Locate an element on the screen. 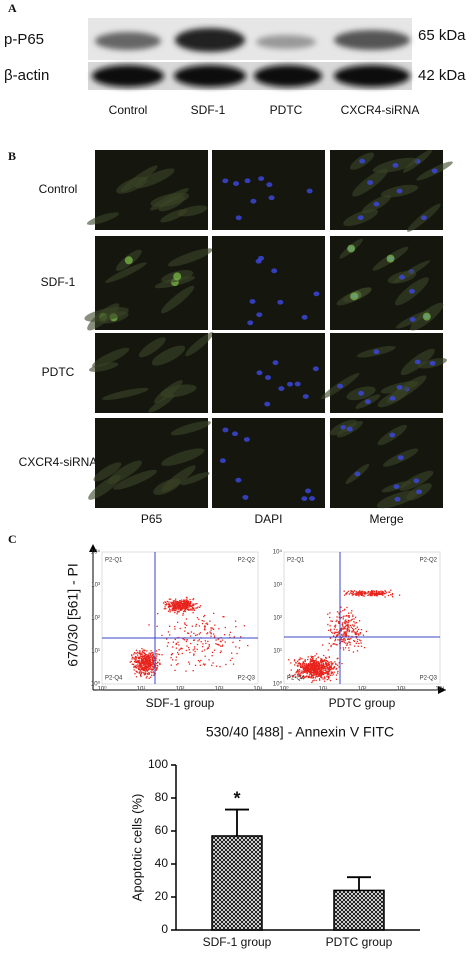 The image size is (474, 953). axis-title: Apoptotic cells (%) is located at coordinates (136, 848).